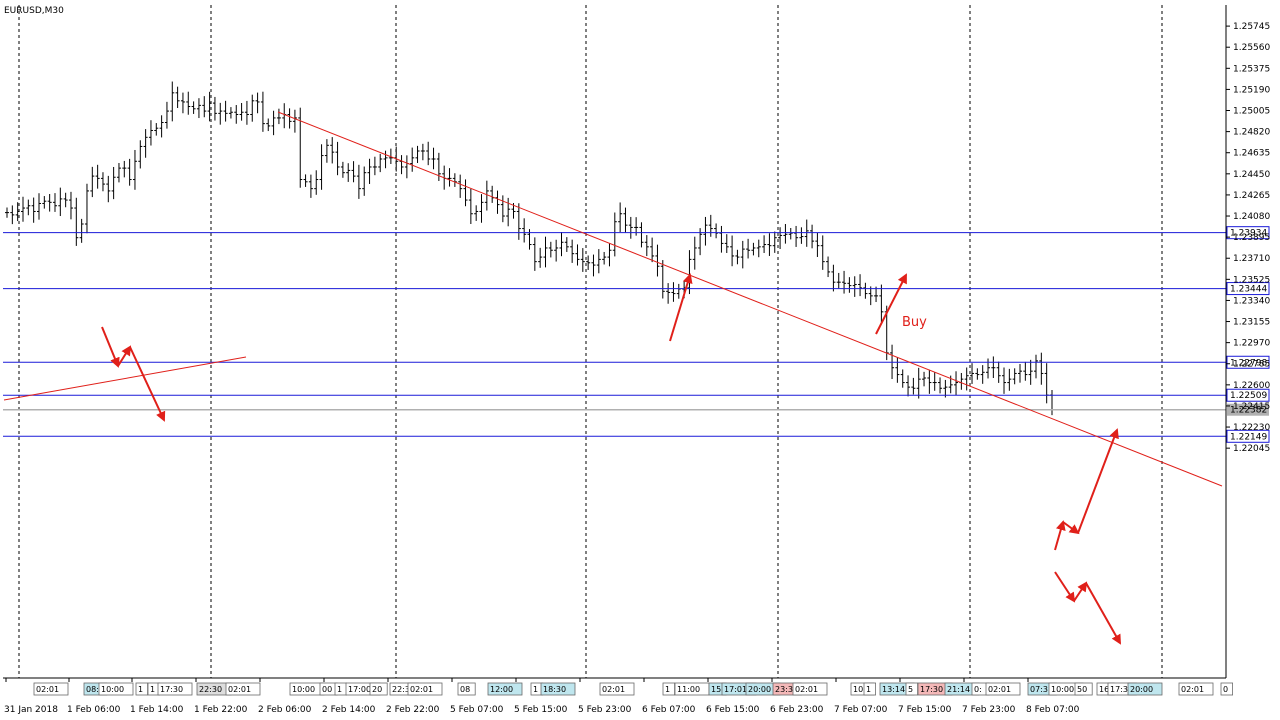  I want to click on current-price-box, so click(1248, 409).